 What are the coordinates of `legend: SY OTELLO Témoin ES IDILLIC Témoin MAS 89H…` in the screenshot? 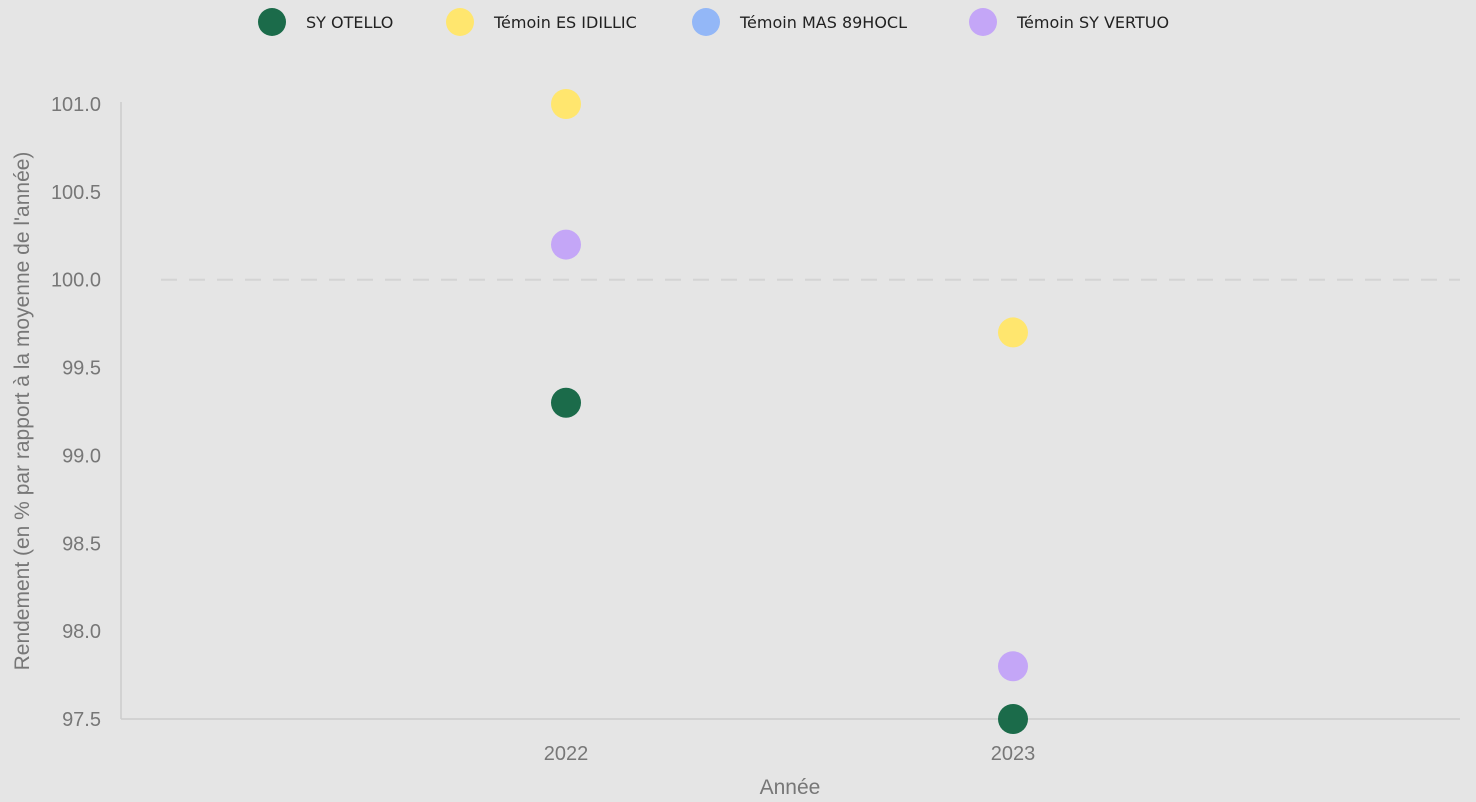 It's located at (713, 22).